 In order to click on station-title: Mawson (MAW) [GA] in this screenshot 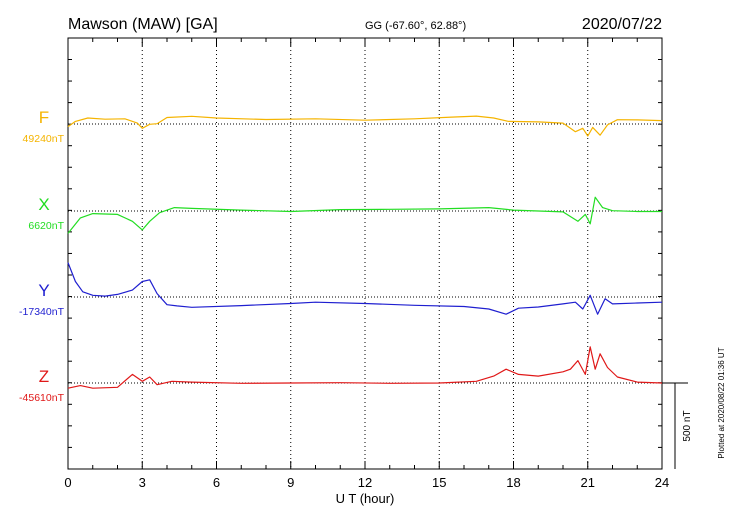, I will do `click(143, 24)`.